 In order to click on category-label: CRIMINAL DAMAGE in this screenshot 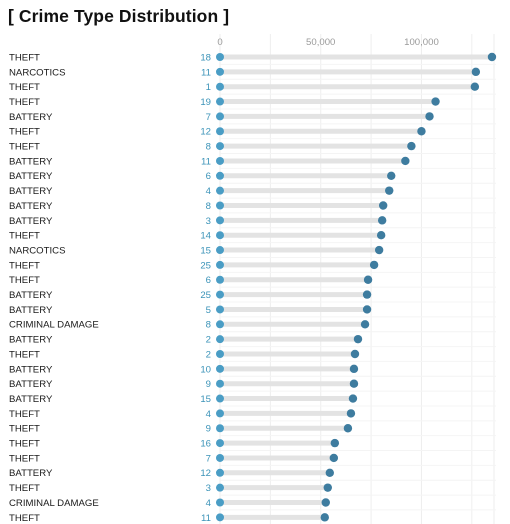, I will do `click(54, 503)`.